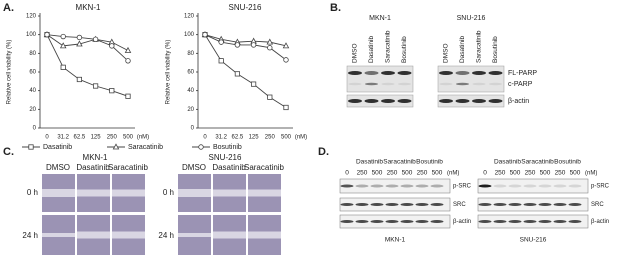 The height and width of the screenshot is (270, 617). Describe the element at coordinates (225, 157) in the screenshot. I see `cell-line-label: SNU-216` at that location.